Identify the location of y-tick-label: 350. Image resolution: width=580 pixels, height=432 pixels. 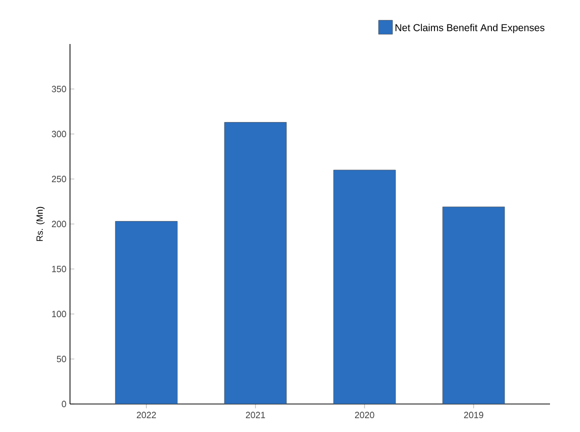
(59, 89).